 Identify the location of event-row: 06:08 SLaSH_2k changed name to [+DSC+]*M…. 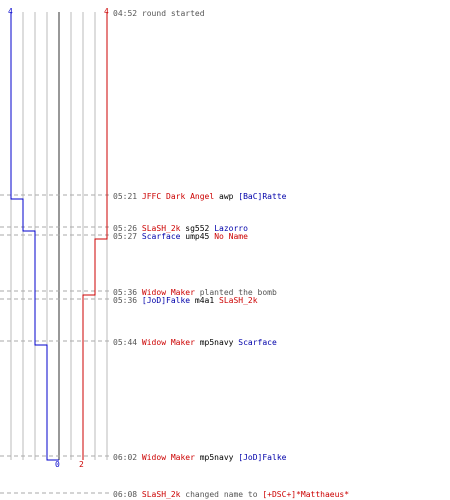
(231, 495).